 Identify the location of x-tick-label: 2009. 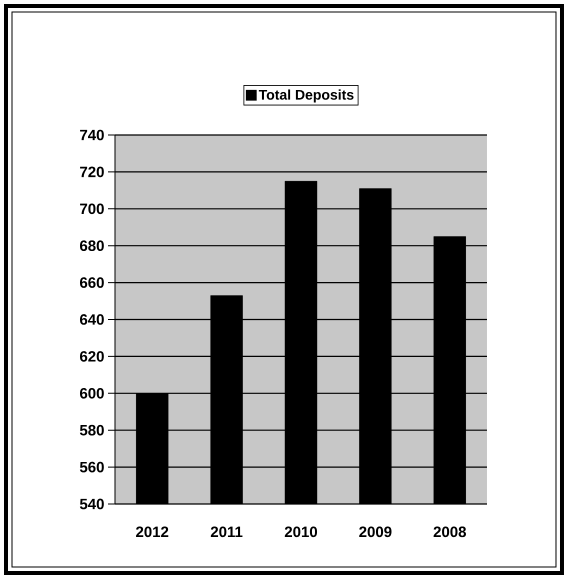
(375, 532).